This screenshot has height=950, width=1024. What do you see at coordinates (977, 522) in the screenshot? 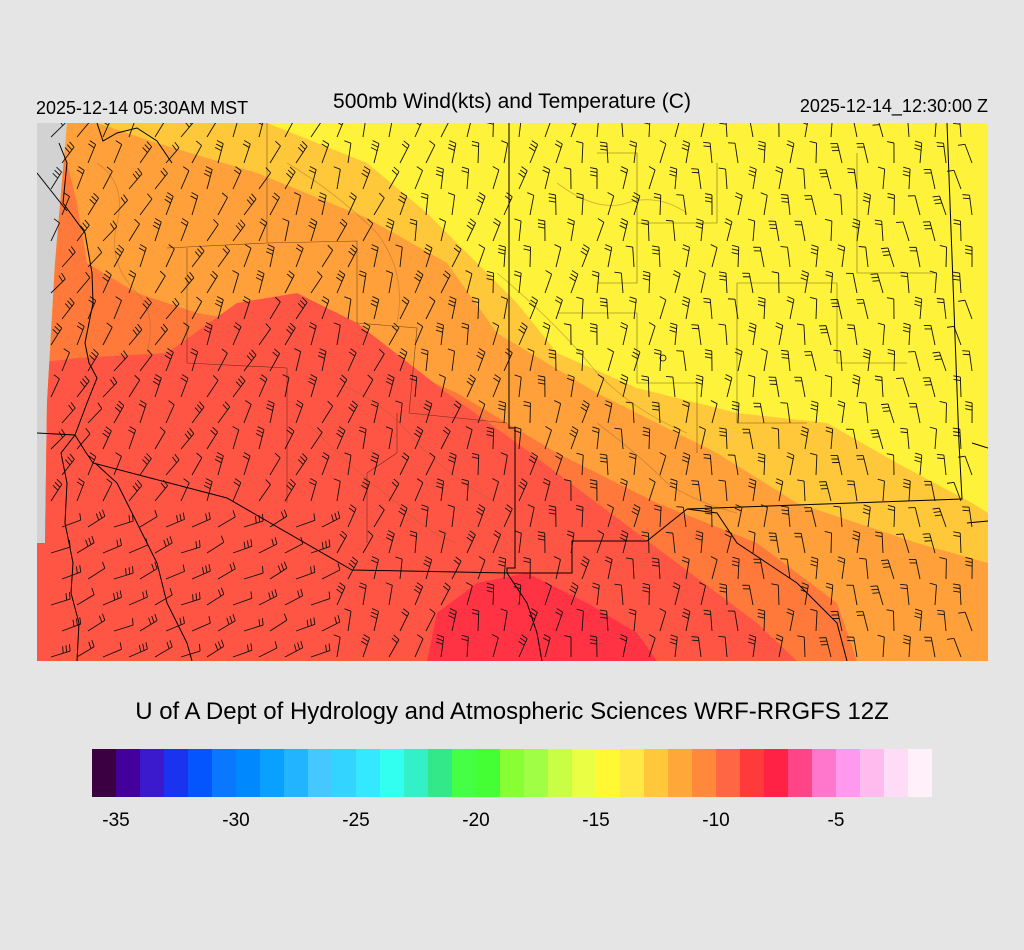
I see `tx-line-east` at bounding box center [977, 522].